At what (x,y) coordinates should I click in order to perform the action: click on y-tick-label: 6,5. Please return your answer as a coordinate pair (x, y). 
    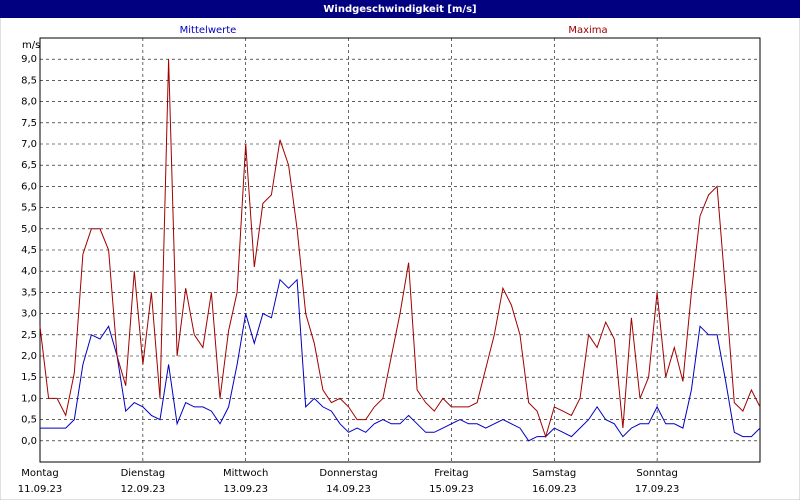
    Looking at the image, I should click on (29, 165).